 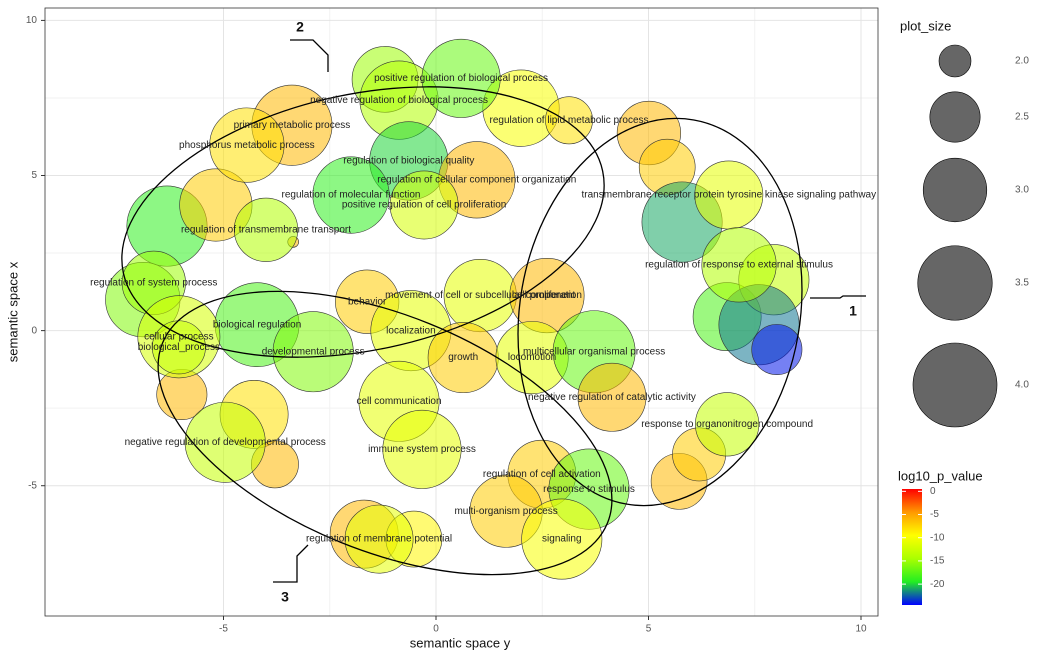 I want to click on color-tick-label: -10, so click(x=937, y=537).